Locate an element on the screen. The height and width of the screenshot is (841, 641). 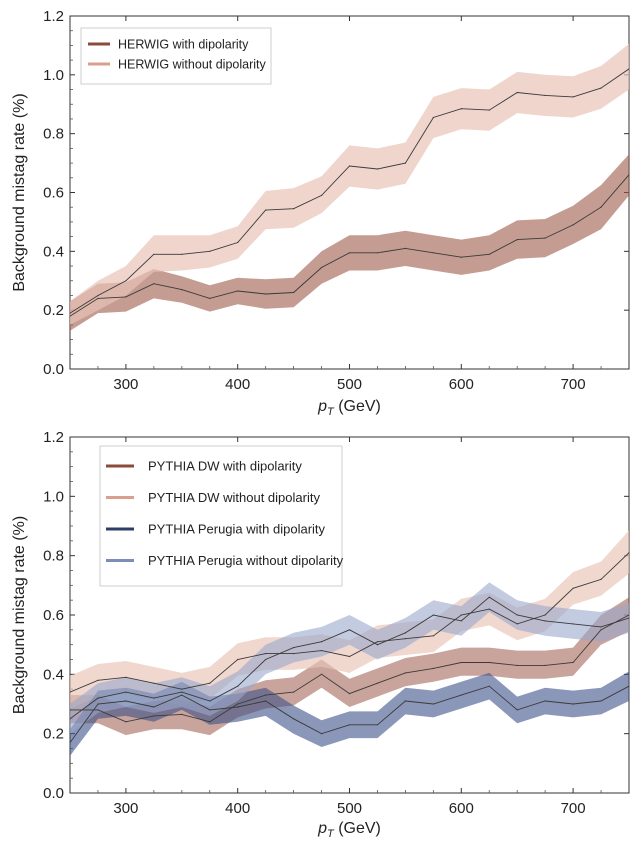
y-axis-label: Background mistag rate (%) is located at coordinates (19, 192).